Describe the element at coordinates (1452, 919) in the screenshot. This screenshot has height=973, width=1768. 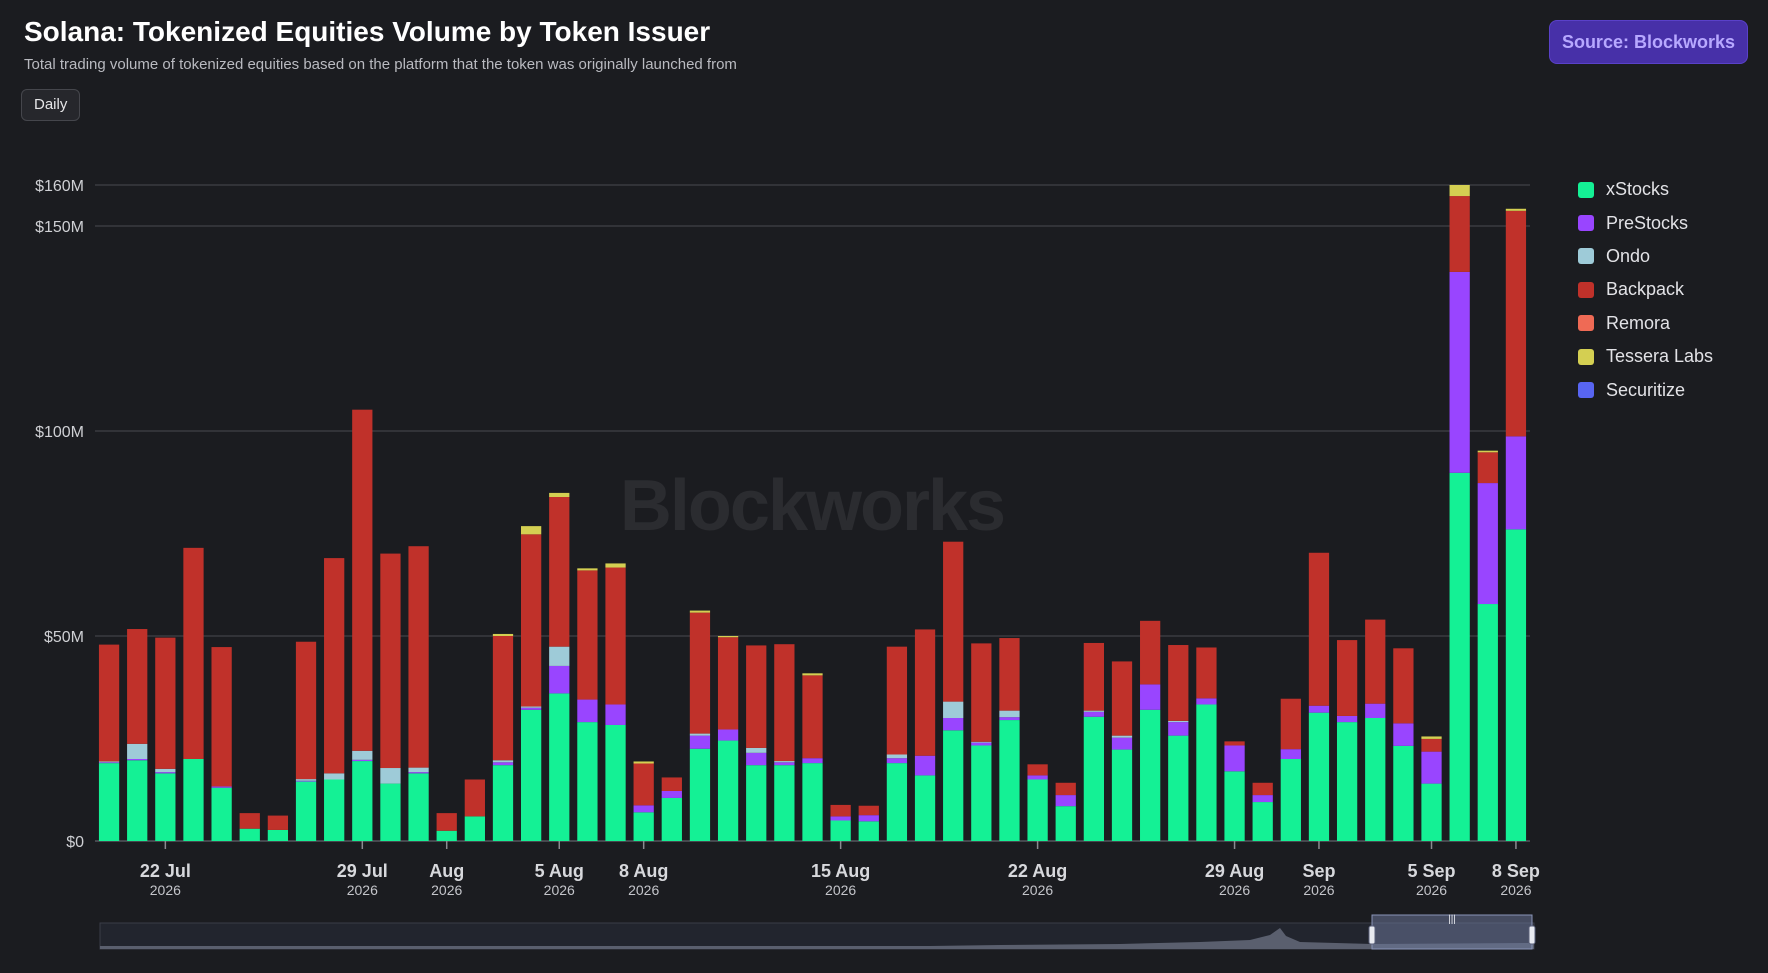
I see `grip-icon: |||` at that location.